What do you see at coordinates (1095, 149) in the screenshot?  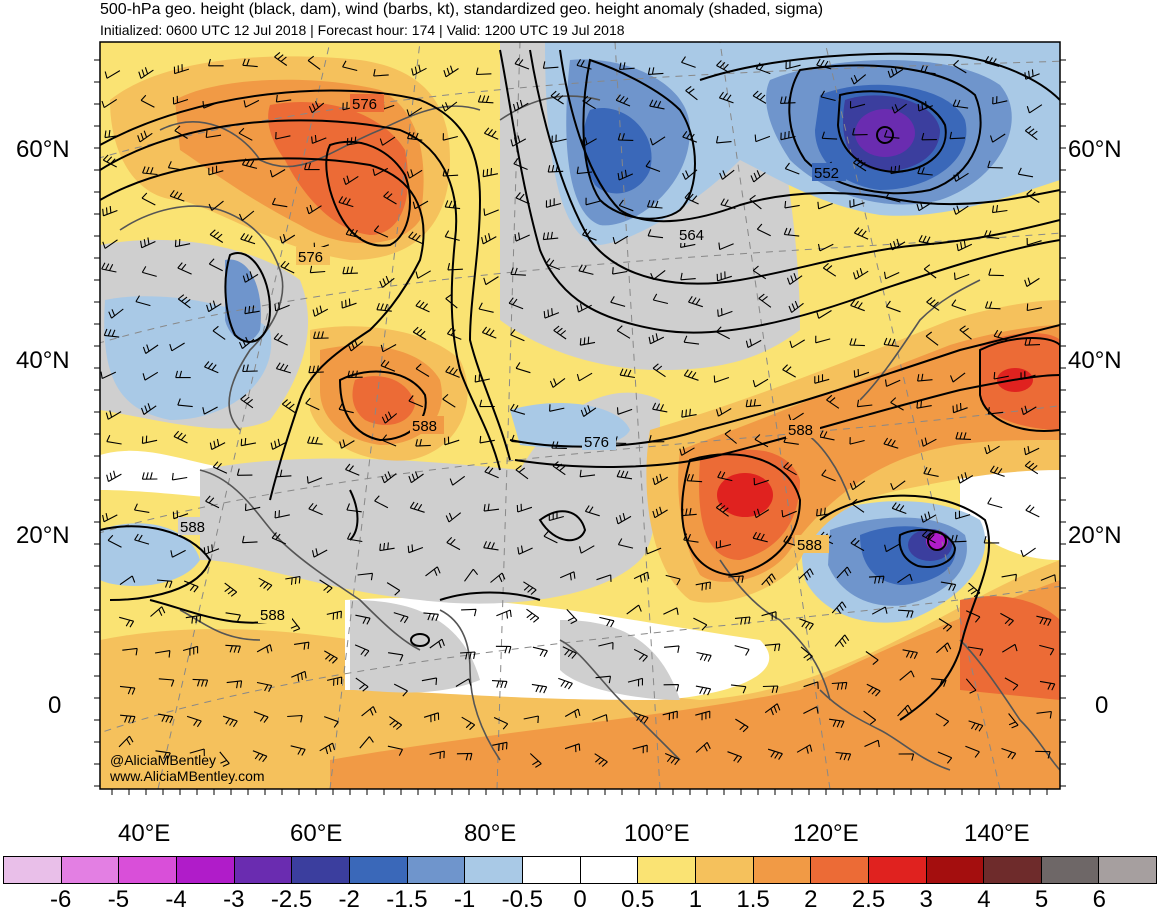 I see `lat-label-60n-right: 60°N` at bounding box center [1095, 149].